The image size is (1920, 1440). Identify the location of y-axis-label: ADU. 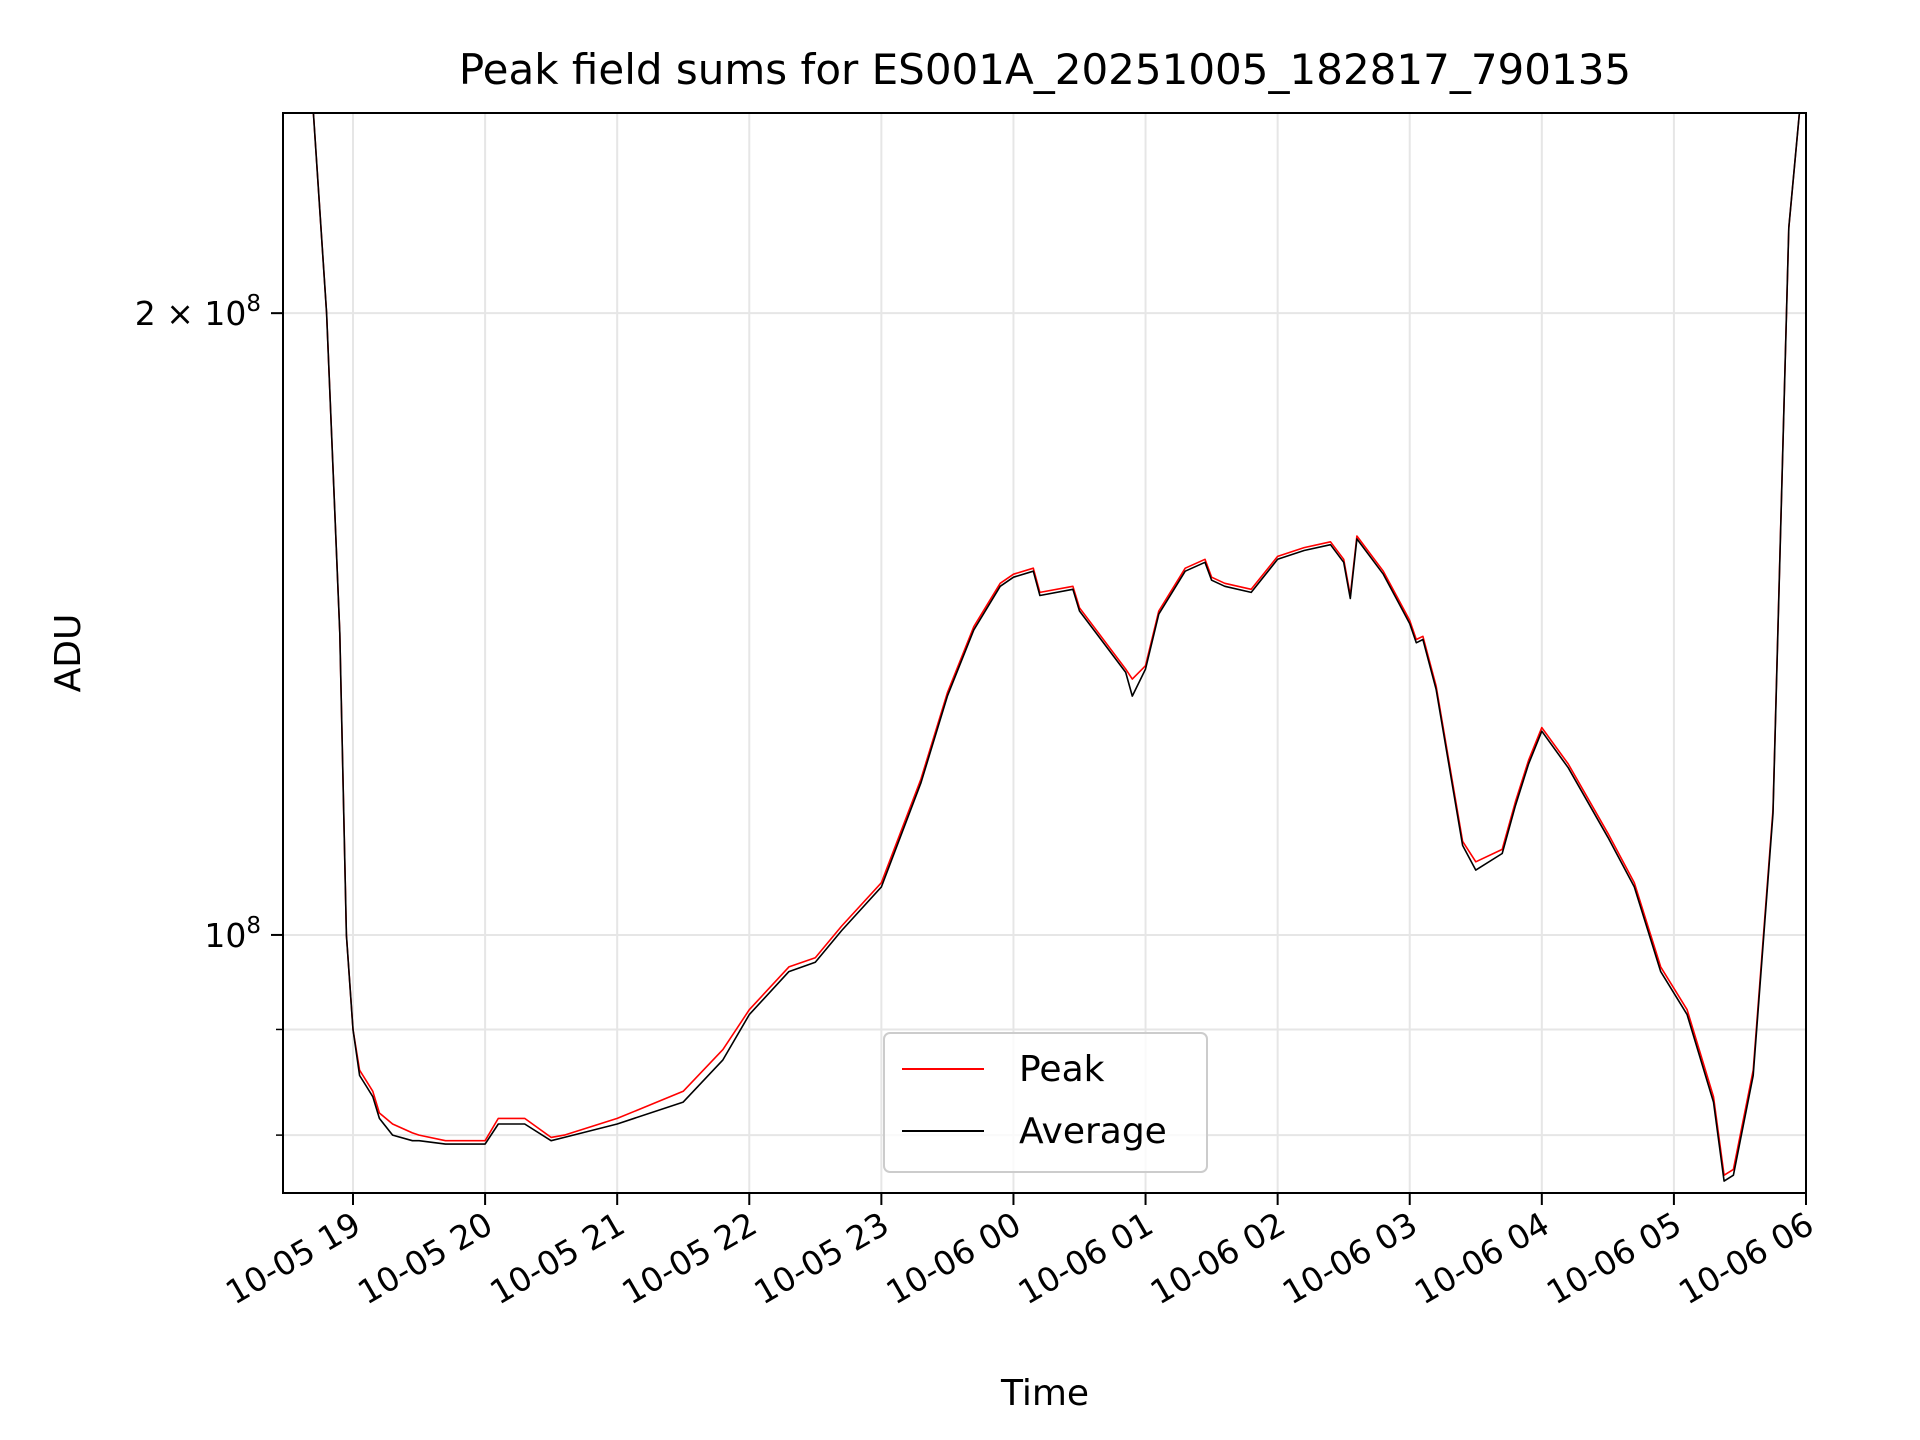
(68, 653).